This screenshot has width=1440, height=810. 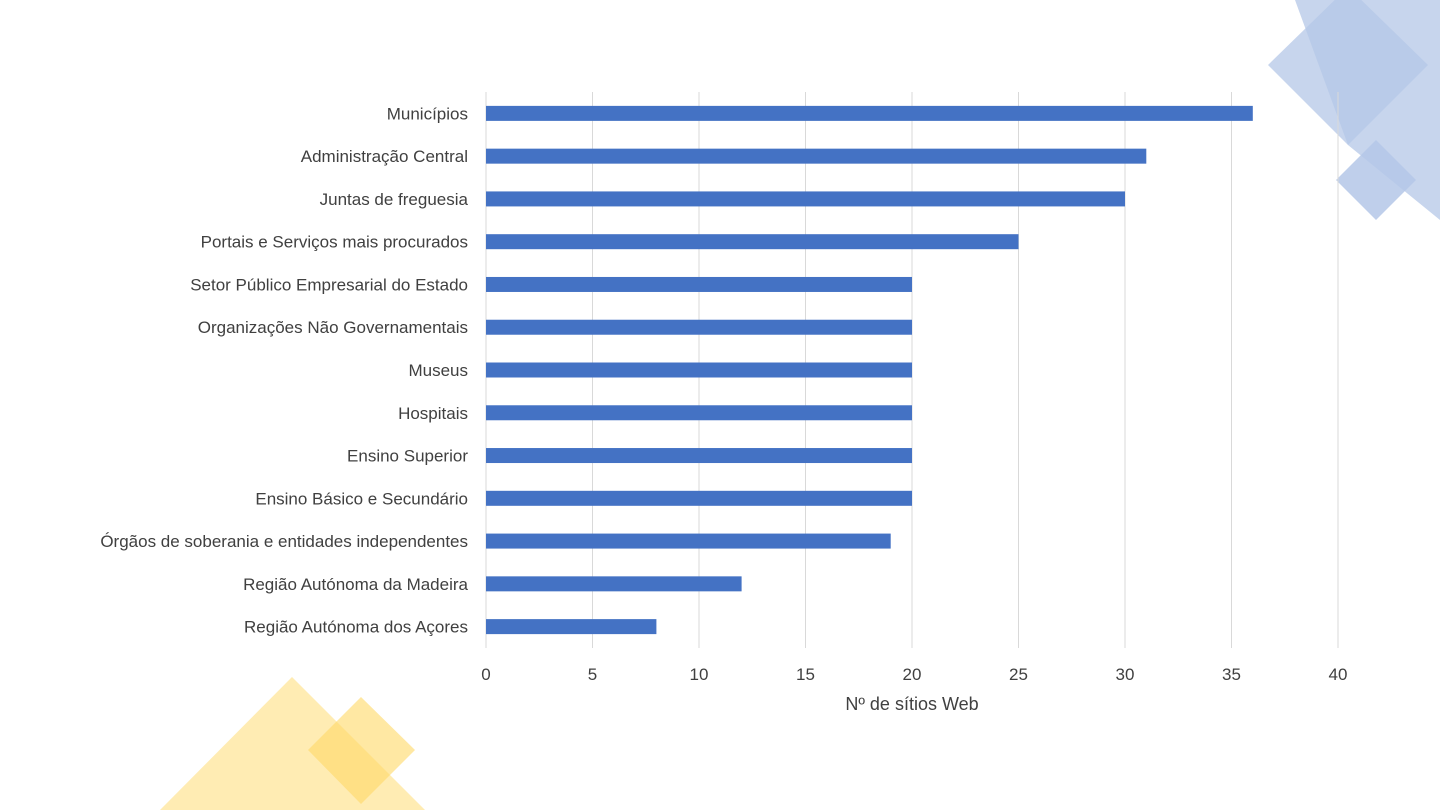 What do you see at coordinates (333, 327) in the screenshot?
I see `category-label: Organizações Não Governamentais` at bounding box center [333, 327].